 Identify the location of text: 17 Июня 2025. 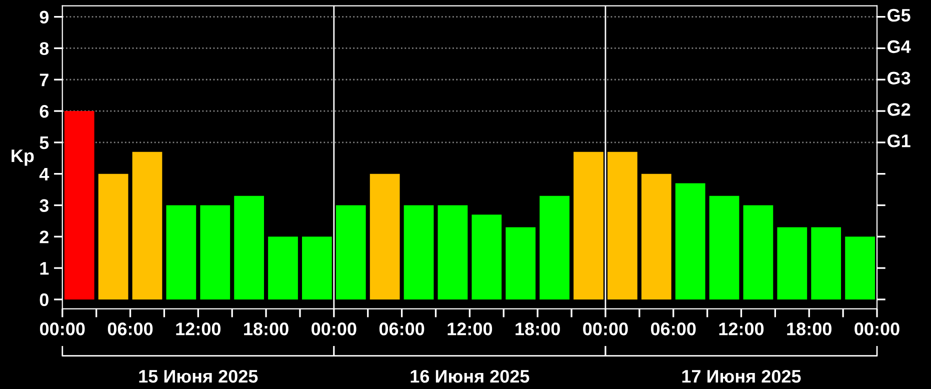
(741, 376).